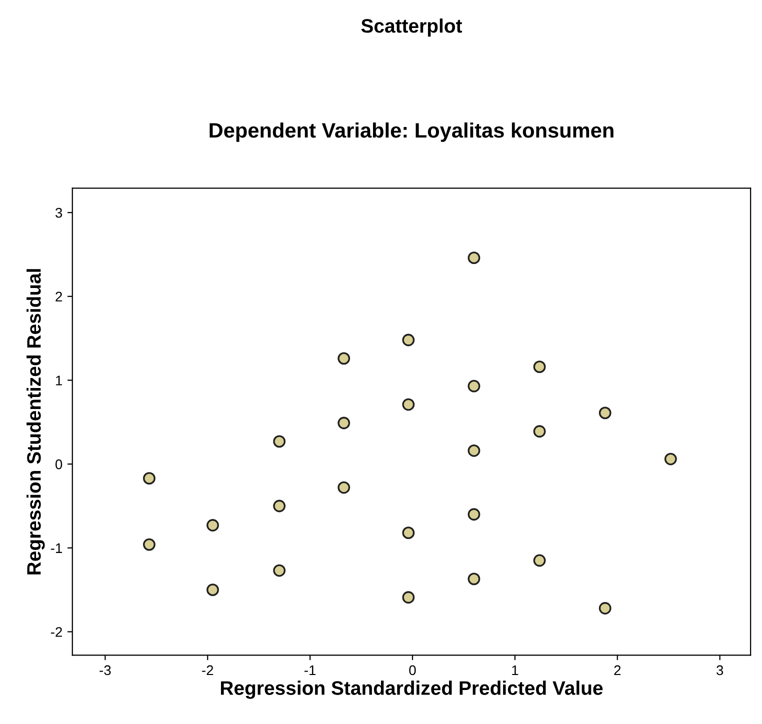 The height and width of the screenshot is (724, 762). I want to click on y-tick-label: 3, so click(58, 213).